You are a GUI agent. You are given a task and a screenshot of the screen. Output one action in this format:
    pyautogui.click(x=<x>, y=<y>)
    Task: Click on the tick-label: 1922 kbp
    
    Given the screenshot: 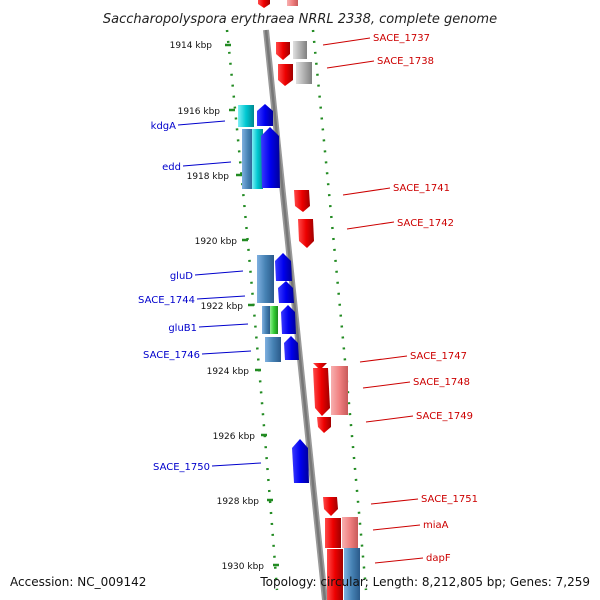 What is the action you would take?
    pyautogui.click(x=222, y=307)
    